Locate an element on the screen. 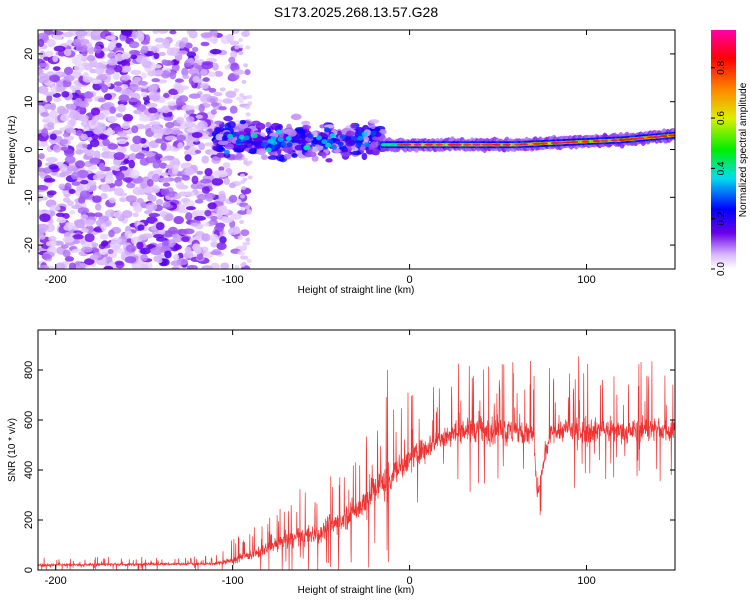  snr-x-tick-label: 100 is located at coordinates (586, 581).